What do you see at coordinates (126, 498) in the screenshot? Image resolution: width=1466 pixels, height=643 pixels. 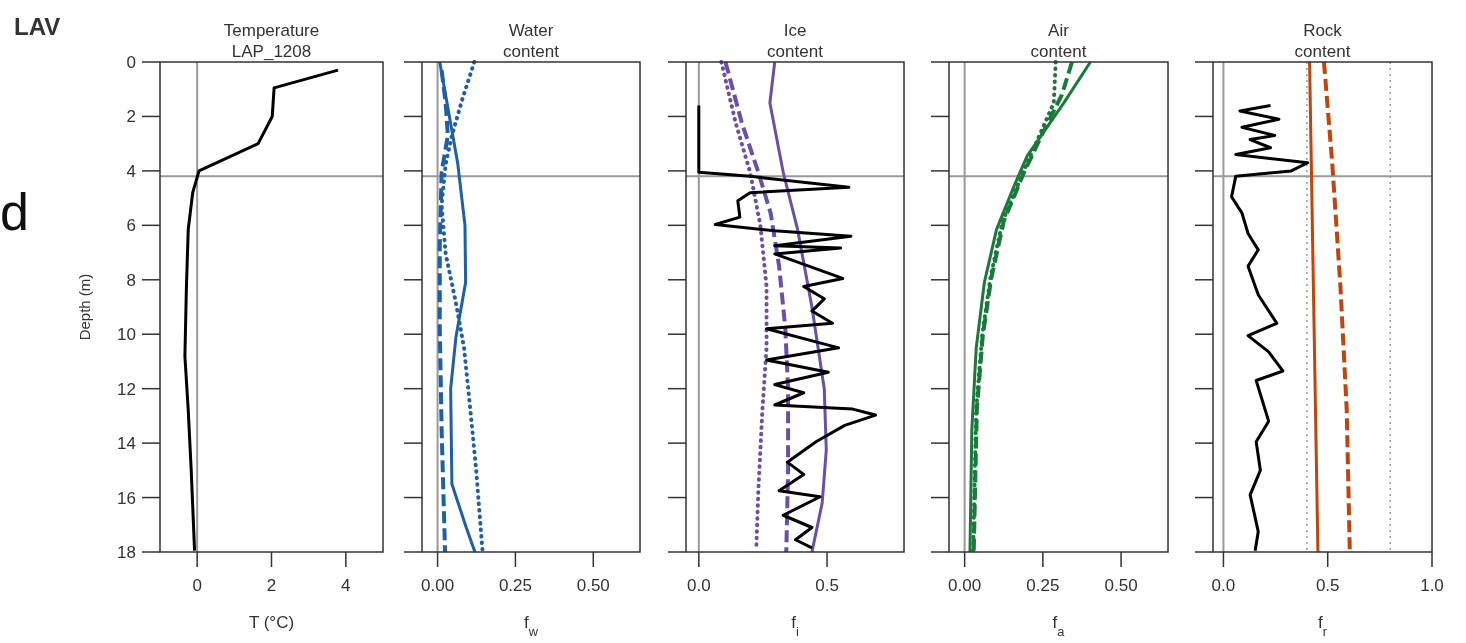 I see `y-tick-label: 16` at bounding box center [126, 498].